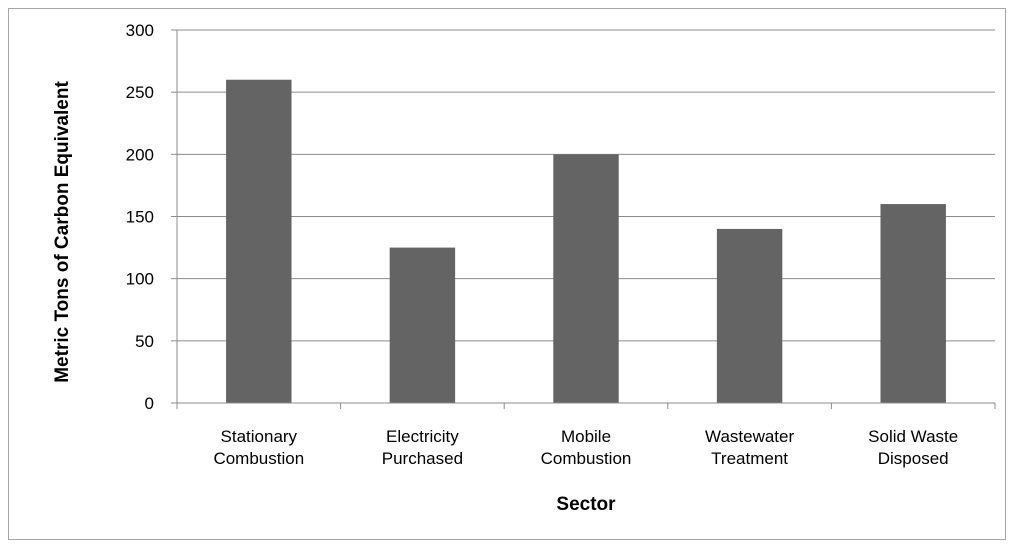  Describe the element at coordinates (149, 403) in the screenshot. I see `y-tick-label: 0` at that location.